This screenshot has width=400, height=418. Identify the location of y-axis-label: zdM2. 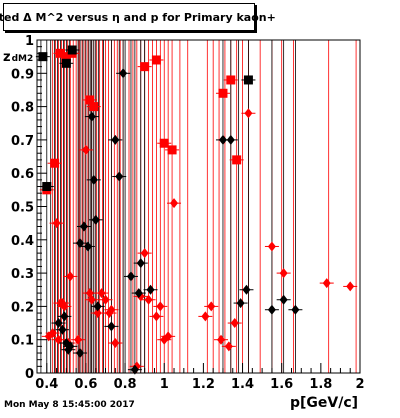
(18, 57).